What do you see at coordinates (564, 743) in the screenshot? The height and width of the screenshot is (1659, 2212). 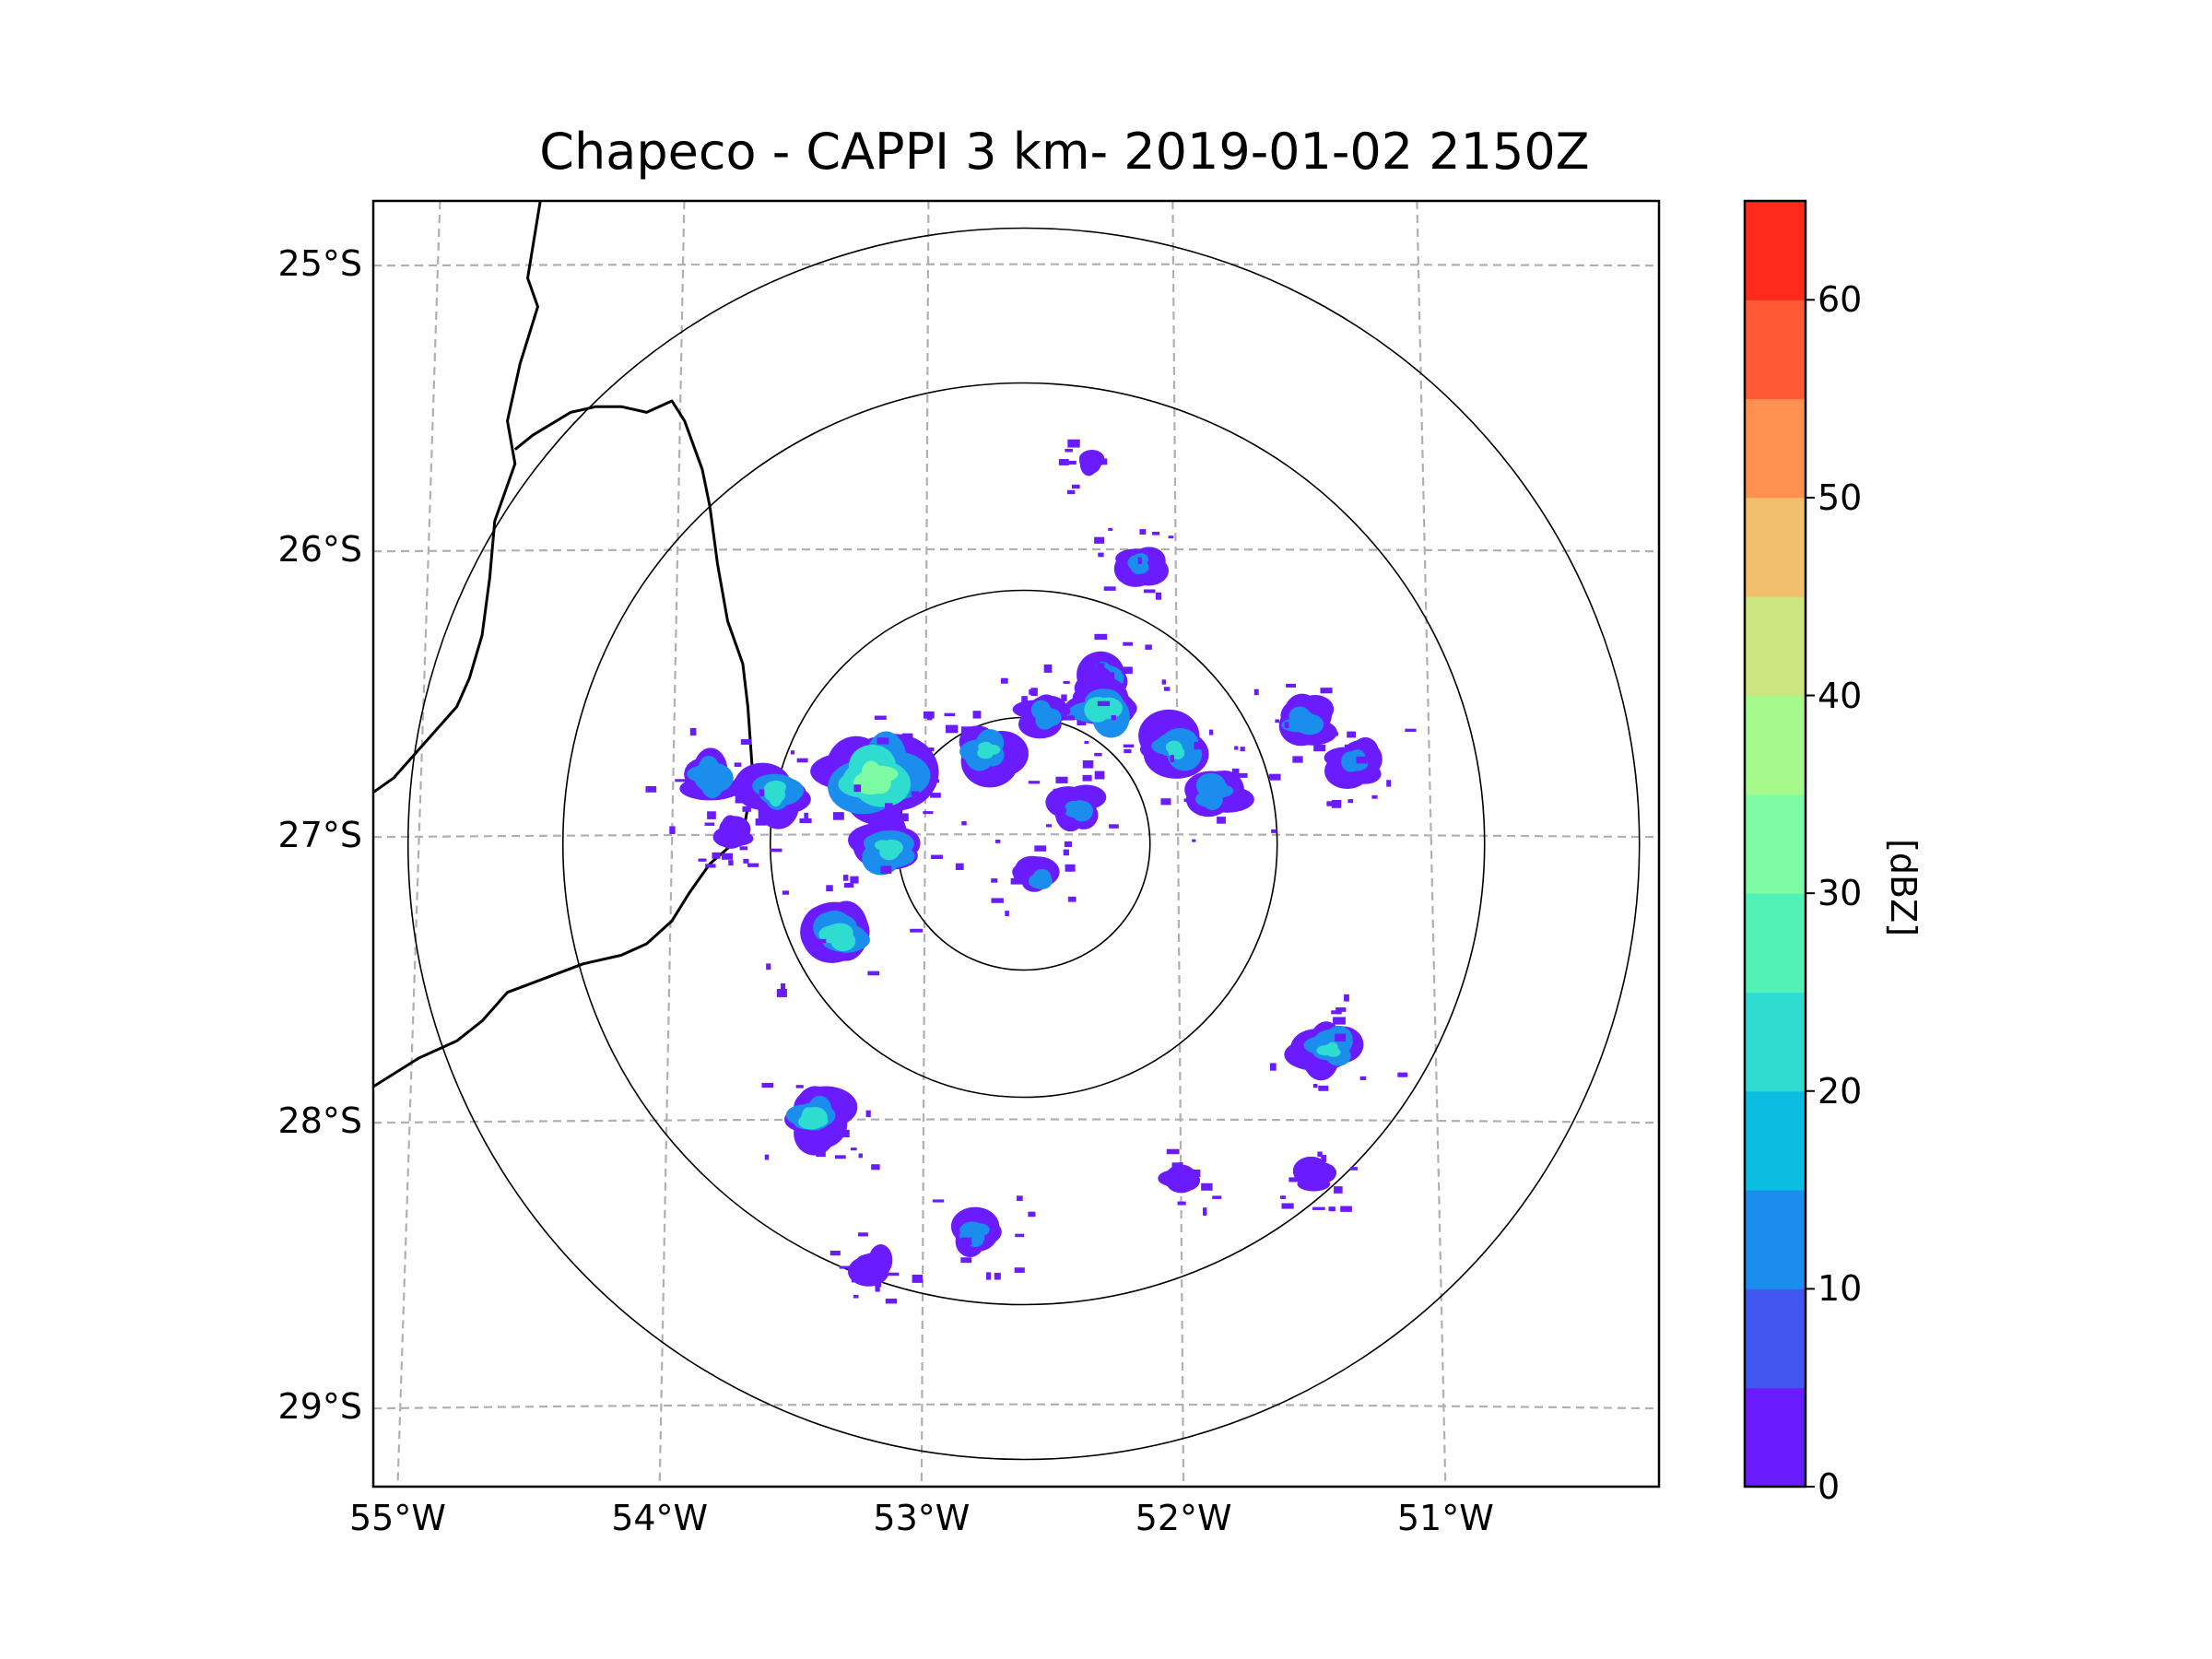 I see `state-border` at bounding box center [564, 743].